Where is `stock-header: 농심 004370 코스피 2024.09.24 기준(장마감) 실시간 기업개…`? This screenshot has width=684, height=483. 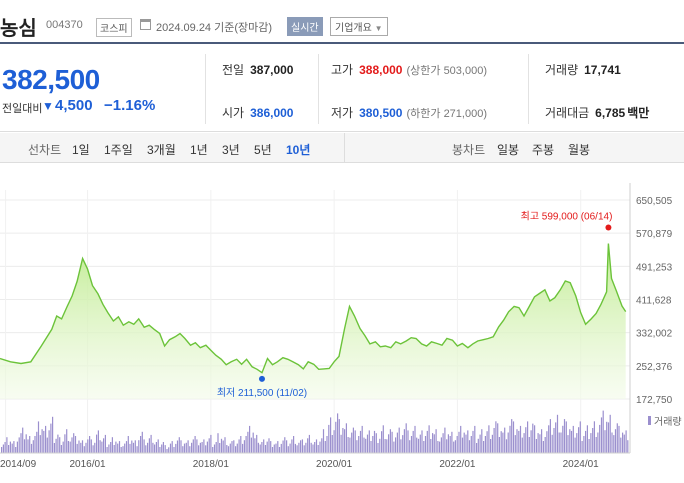
stock-header: 농심 004370 코스피 2024.09.24 기준(장마감) 실시간 기업개… is located at coordinates (342, 22).